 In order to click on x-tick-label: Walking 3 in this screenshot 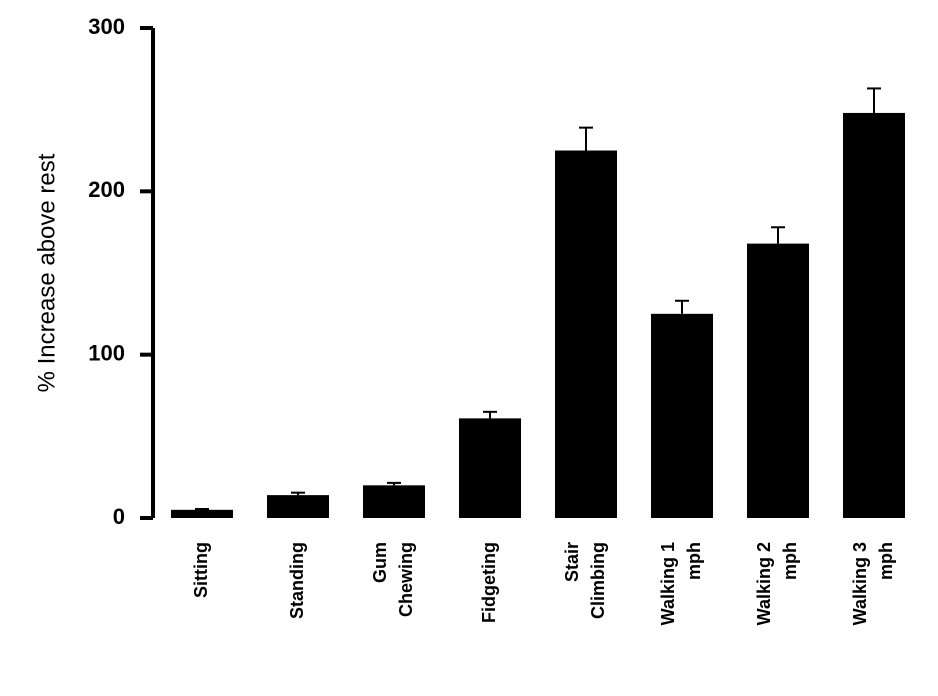, I will do `click(860, 583)`.